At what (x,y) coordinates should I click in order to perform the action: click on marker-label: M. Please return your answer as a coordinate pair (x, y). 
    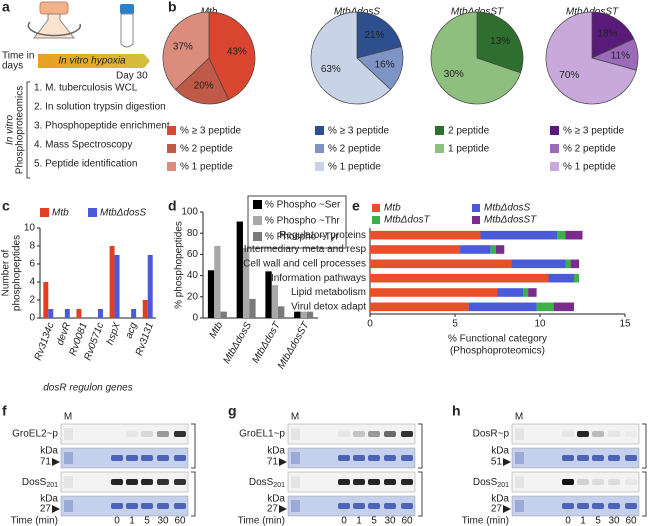
    Looking at the image, I should click on (295, 417).